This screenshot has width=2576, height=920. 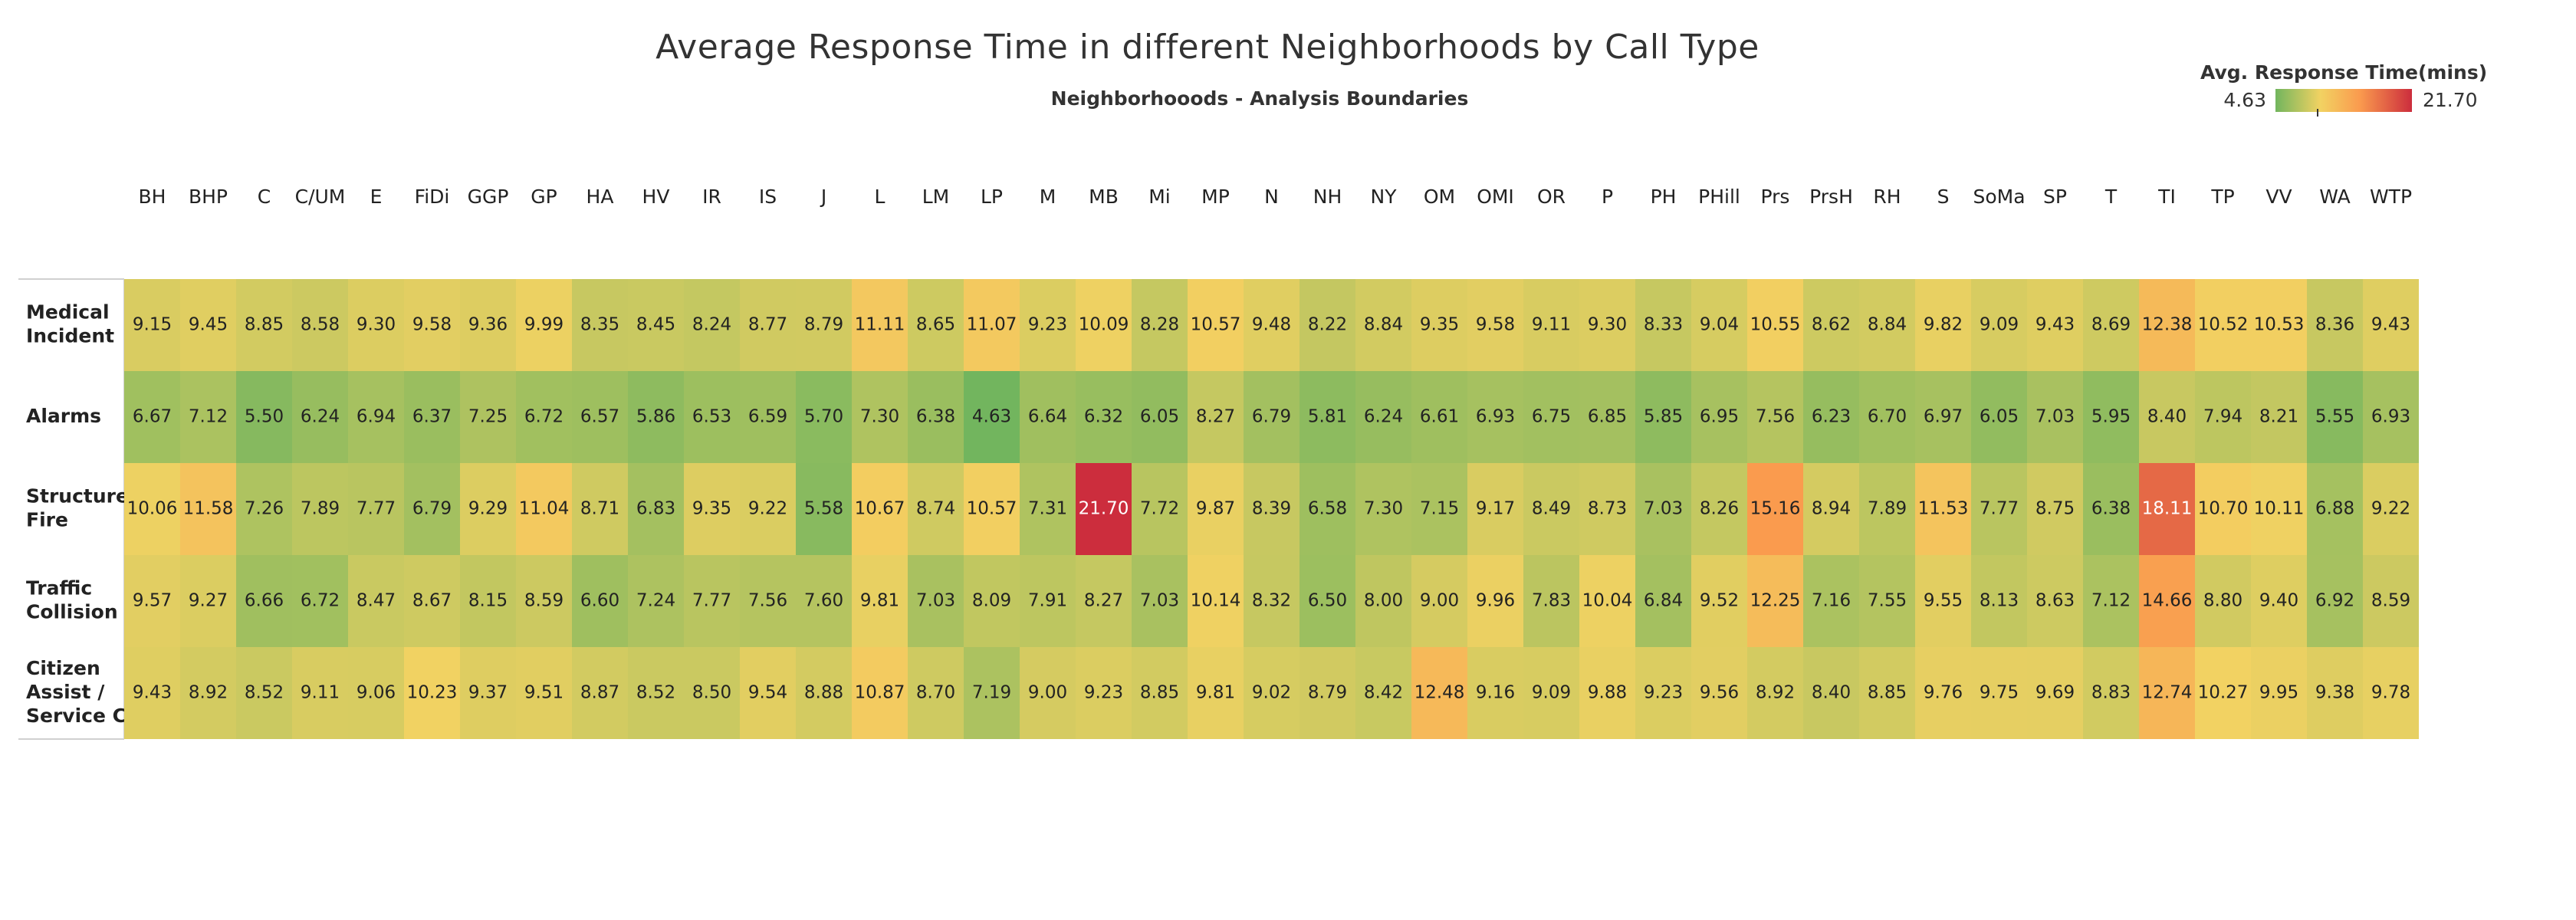 I want to click on cell-value-label: 8.47, so click(x=376, y=601).